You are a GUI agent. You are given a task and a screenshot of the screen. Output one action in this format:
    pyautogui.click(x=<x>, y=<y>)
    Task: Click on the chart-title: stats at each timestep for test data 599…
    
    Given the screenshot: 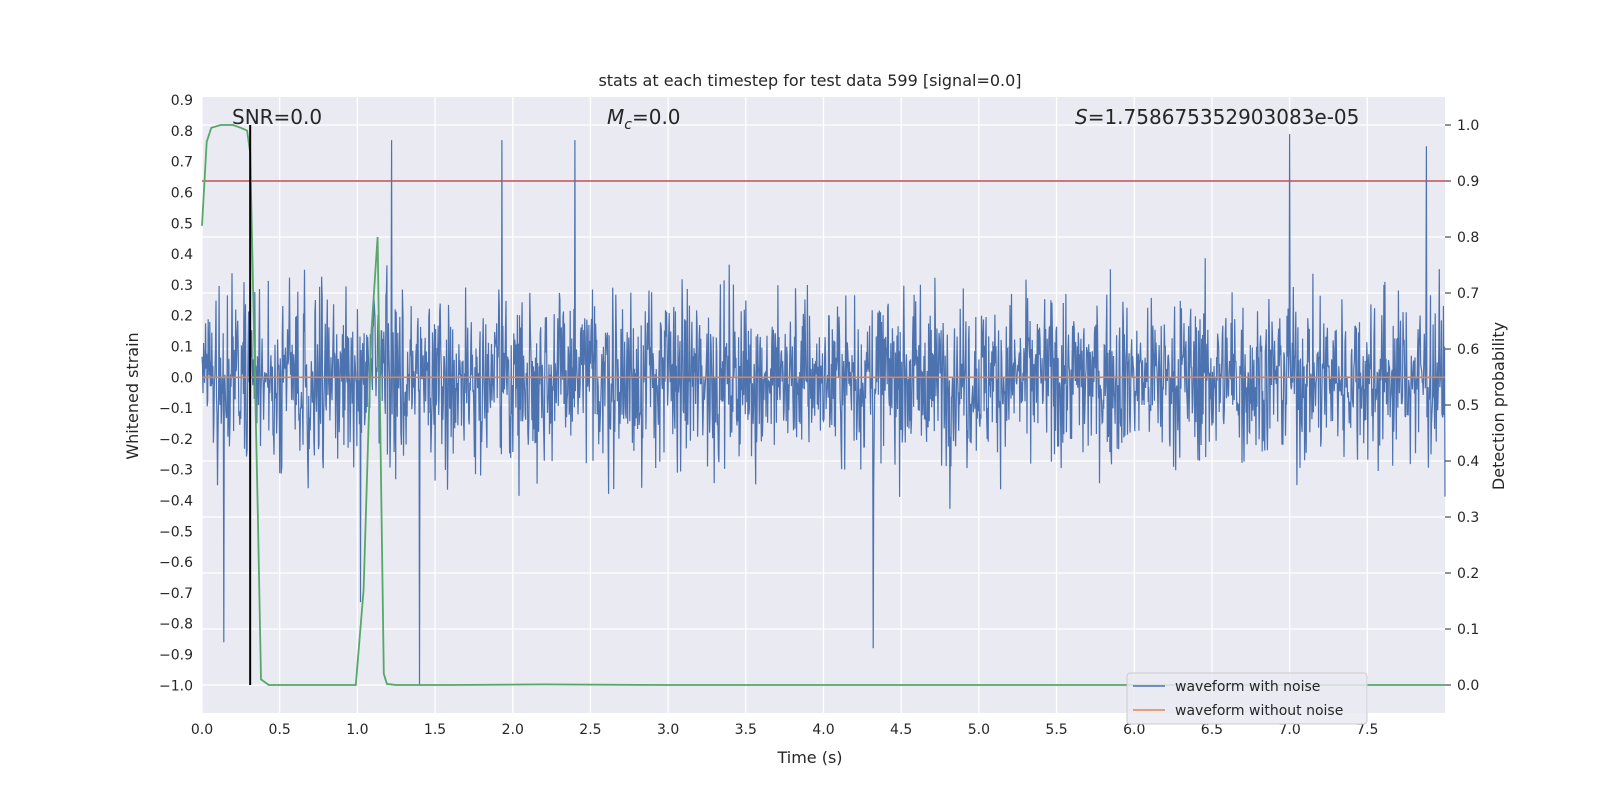 What is the action you would take?
    pyautogui.click(x=809, y=80)
    